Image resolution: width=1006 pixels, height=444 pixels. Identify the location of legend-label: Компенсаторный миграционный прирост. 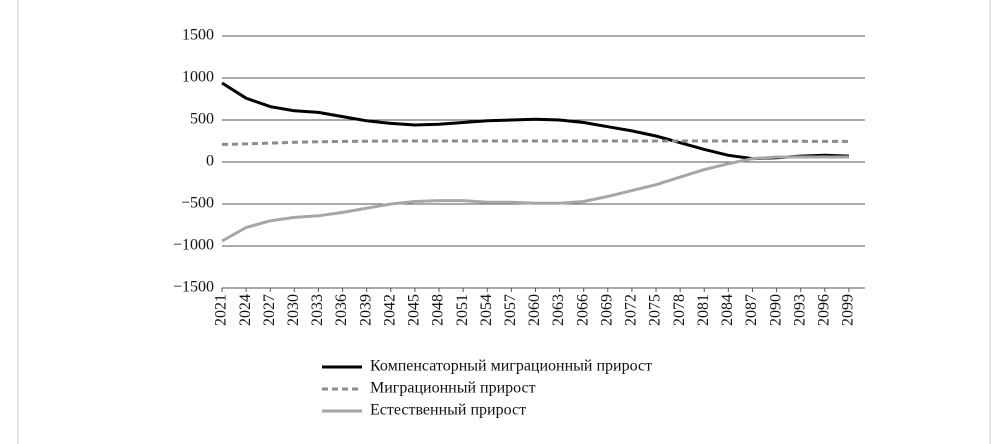
(511, 366).